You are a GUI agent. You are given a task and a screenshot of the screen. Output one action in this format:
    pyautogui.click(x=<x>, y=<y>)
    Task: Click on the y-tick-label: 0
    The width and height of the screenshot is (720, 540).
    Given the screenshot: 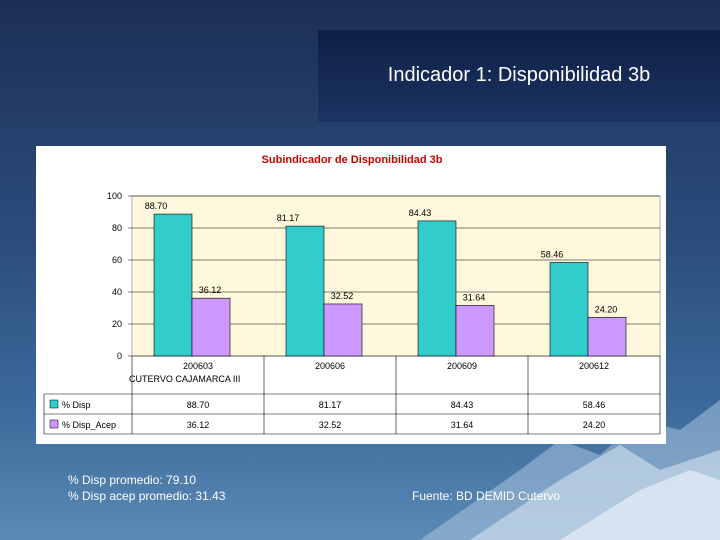 What is the action you would take?
    pyautogui.click(x=119, y=356)
    